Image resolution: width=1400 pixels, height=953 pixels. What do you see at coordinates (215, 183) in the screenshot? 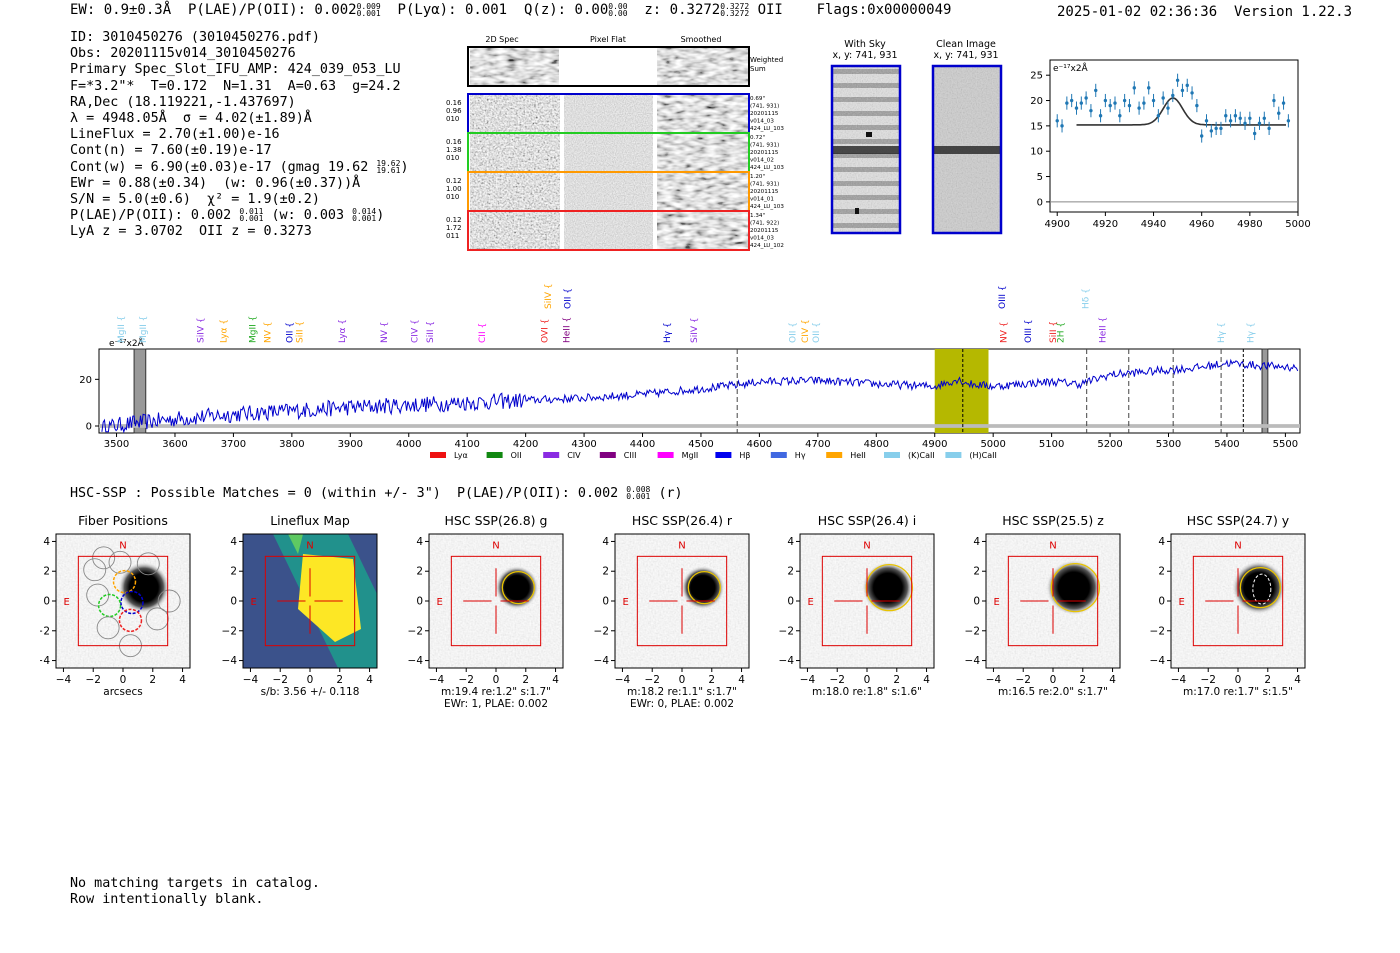
I see `info-ewr: EWr = 0.88(±0.34) (w: 0.96(±0.37))Å` at bounding box center [215, 183].